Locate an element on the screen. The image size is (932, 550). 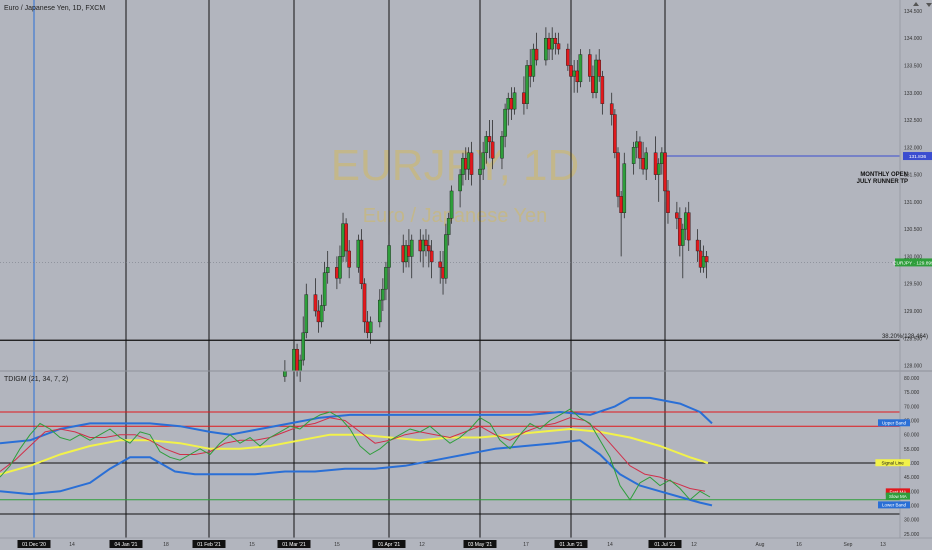
time-axis-label: Sep is located at coordinates (848, 545).